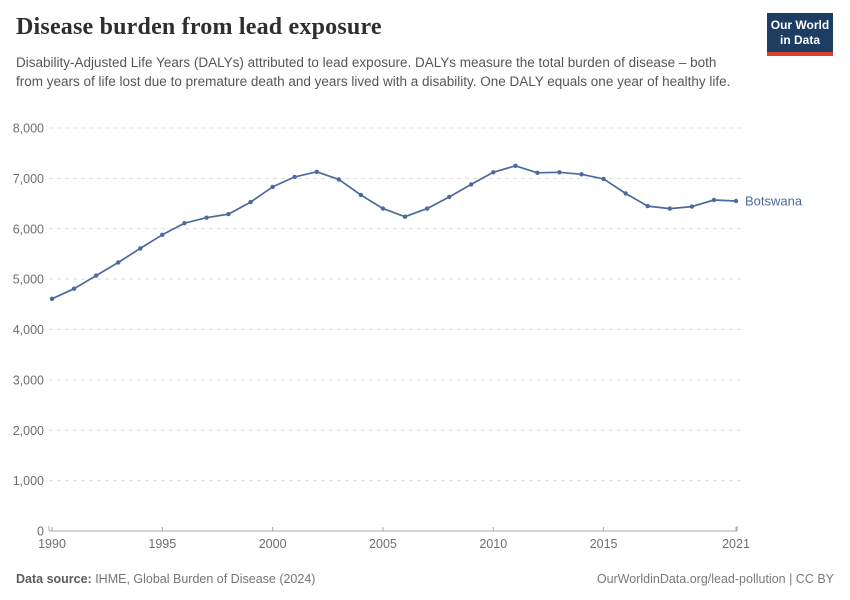 This screenshot has height=600, width=850. What do you see at coordinates (28, 129) in the screenshot?
I see `y-axis-tick-label: 8,000` at bounding box center [28, 129].